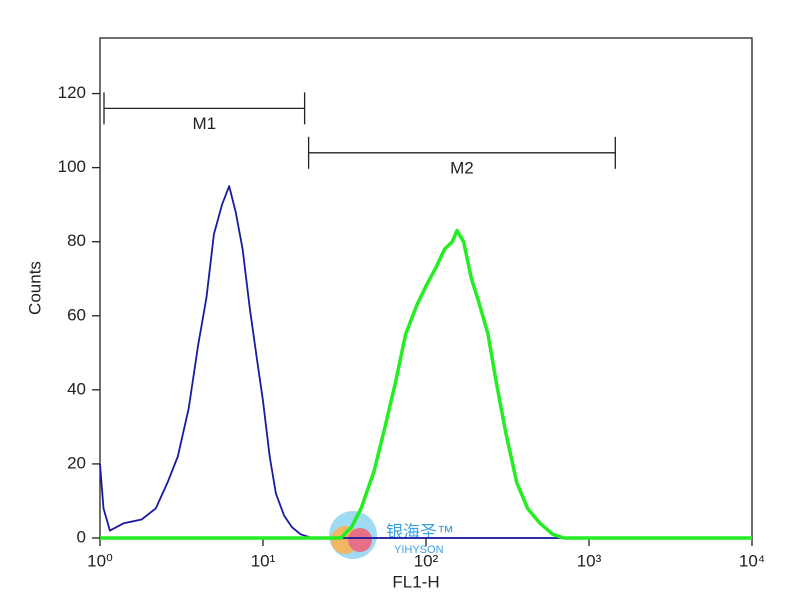 This screenshot has width=796, height=600. Describe the element at coordinates (461, 156) in the screenshot. I see `gate: M2` at that location.